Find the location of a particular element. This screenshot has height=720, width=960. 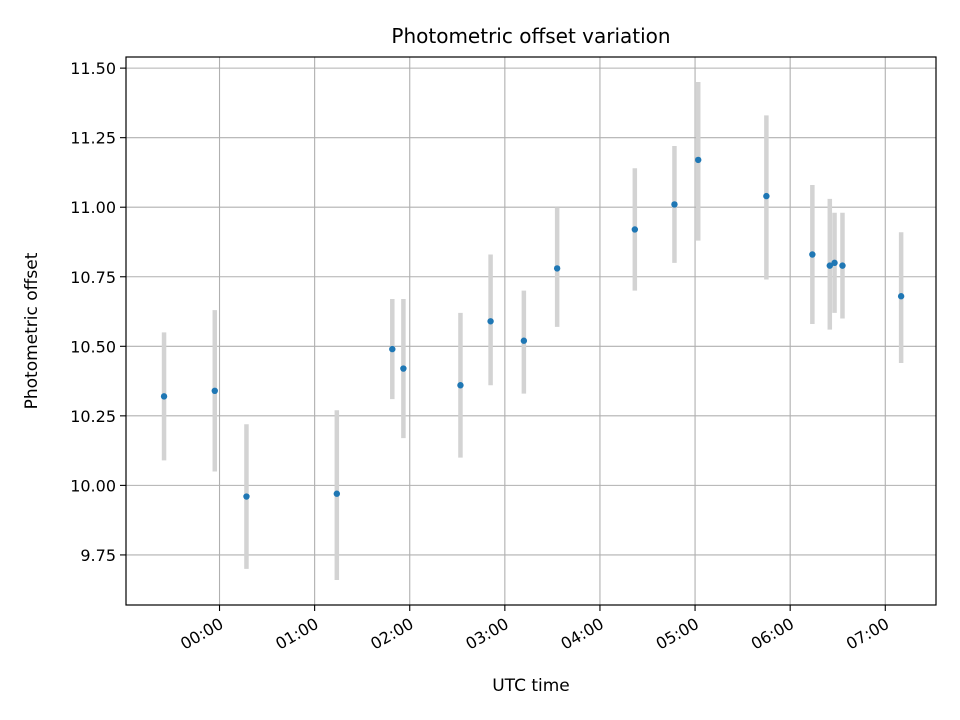

y-tick-label: 10.50 is located at coordinates (93, 346).